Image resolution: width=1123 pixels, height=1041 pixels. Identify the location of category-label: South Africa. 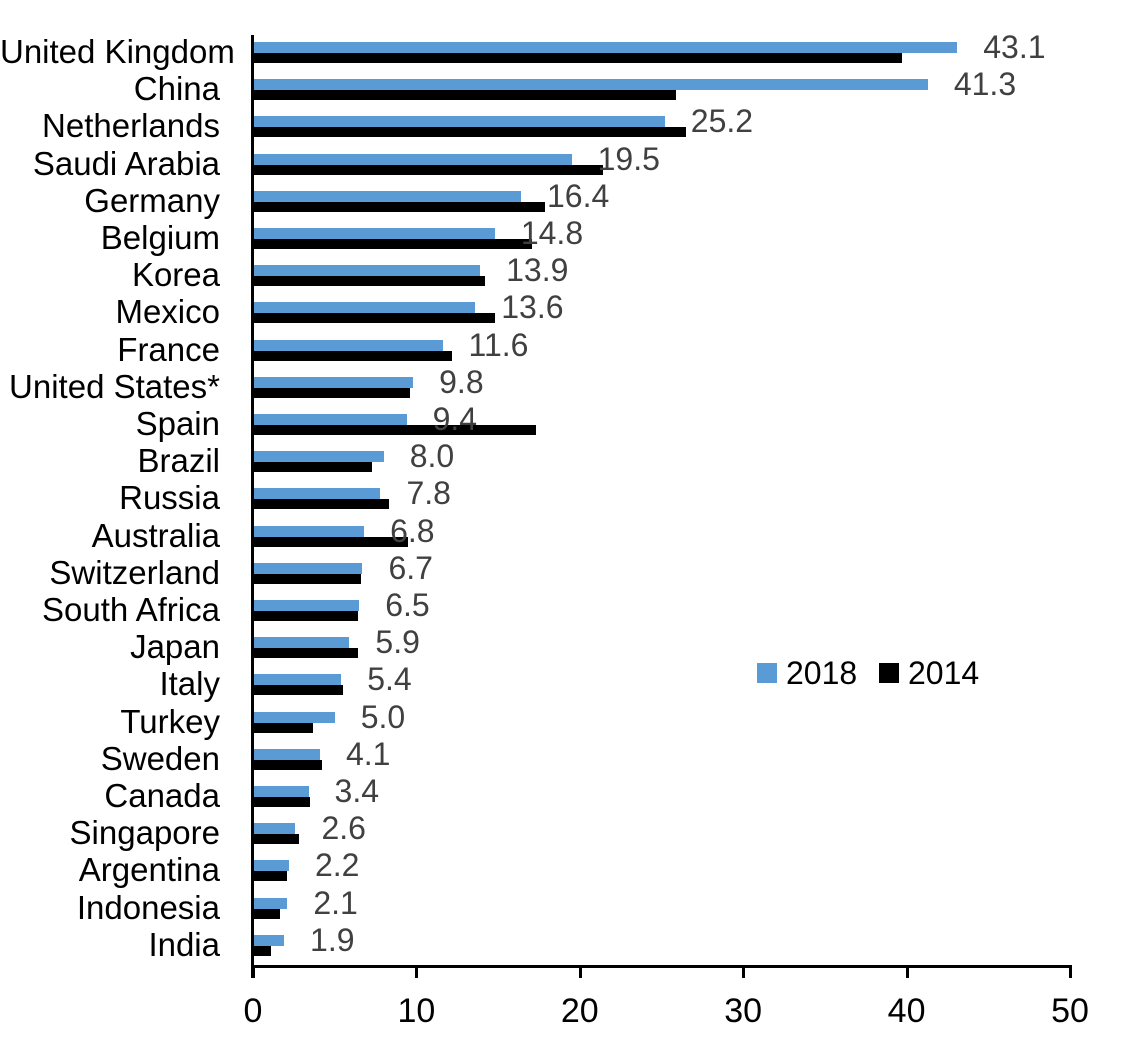
(131, 609).